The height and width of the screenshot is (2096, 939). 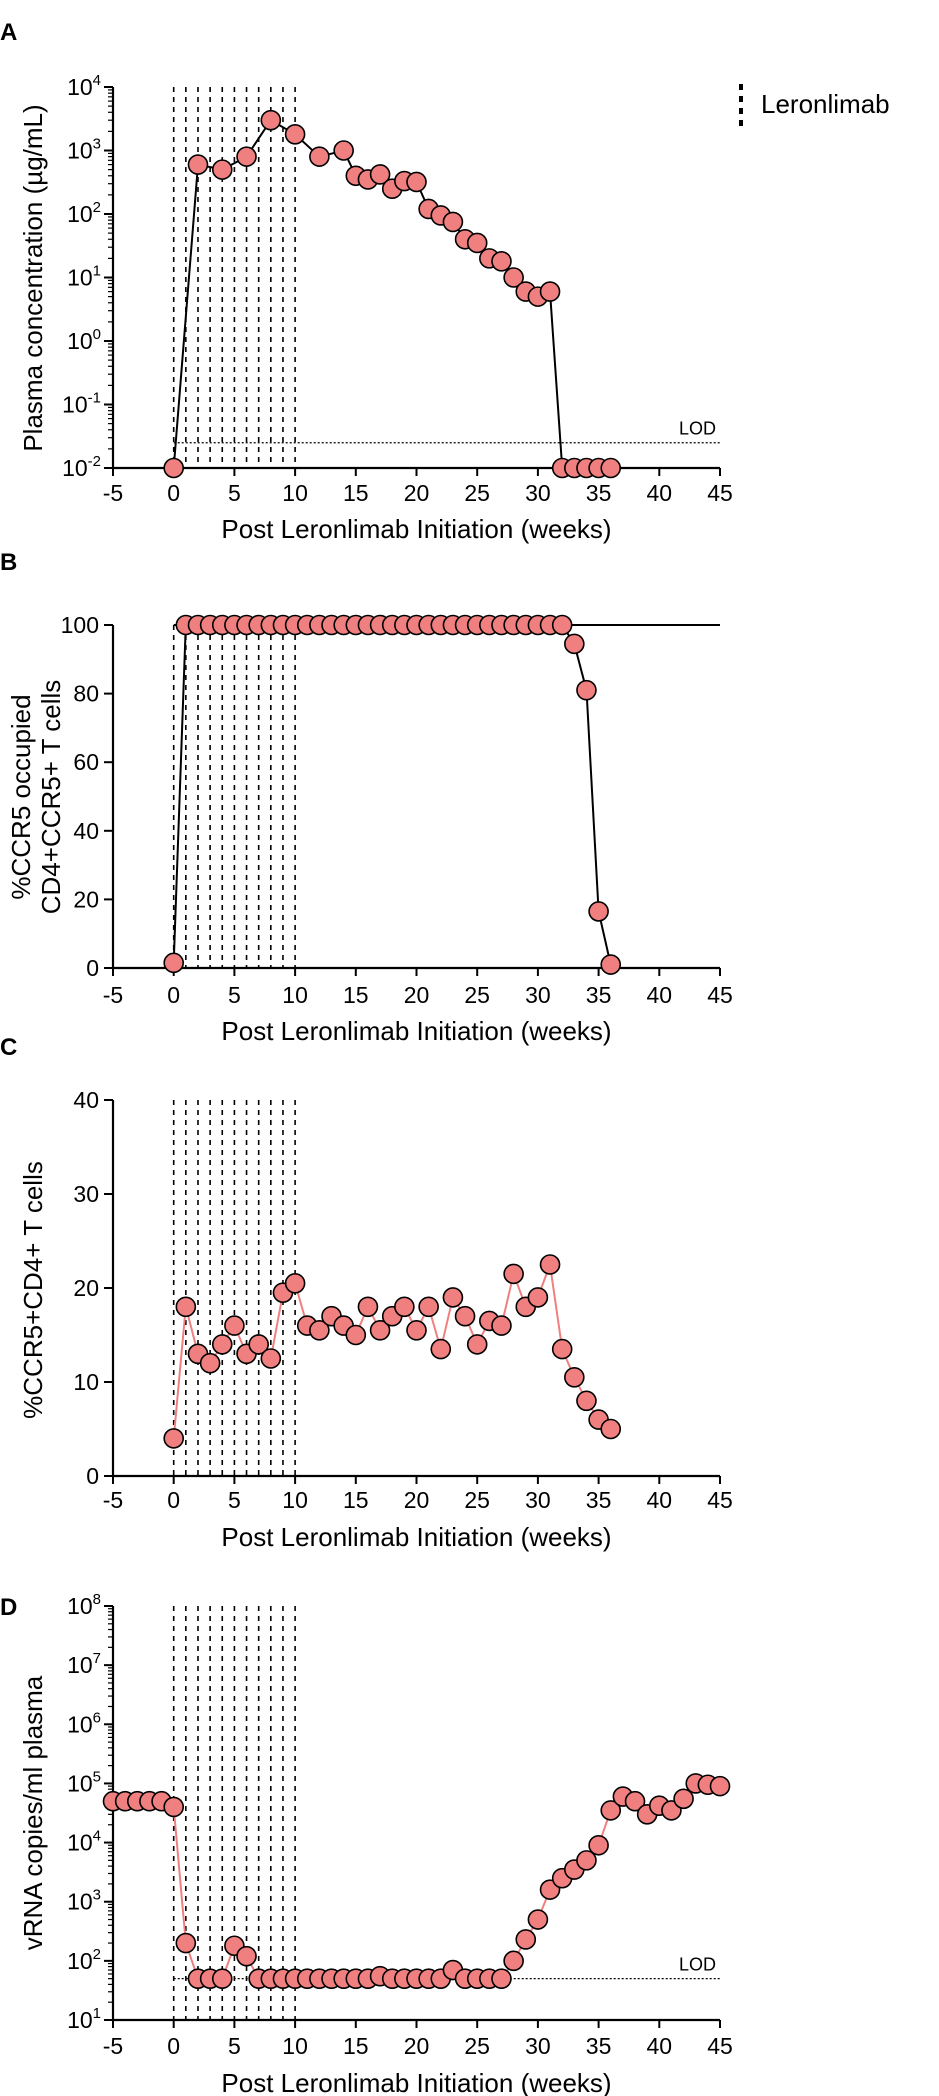 What do you see at coordinates (33, 277) in the screenshot?
I see `y-axis-label: Plasma concentration (µg/mL)` at bounding box center [33, 277].